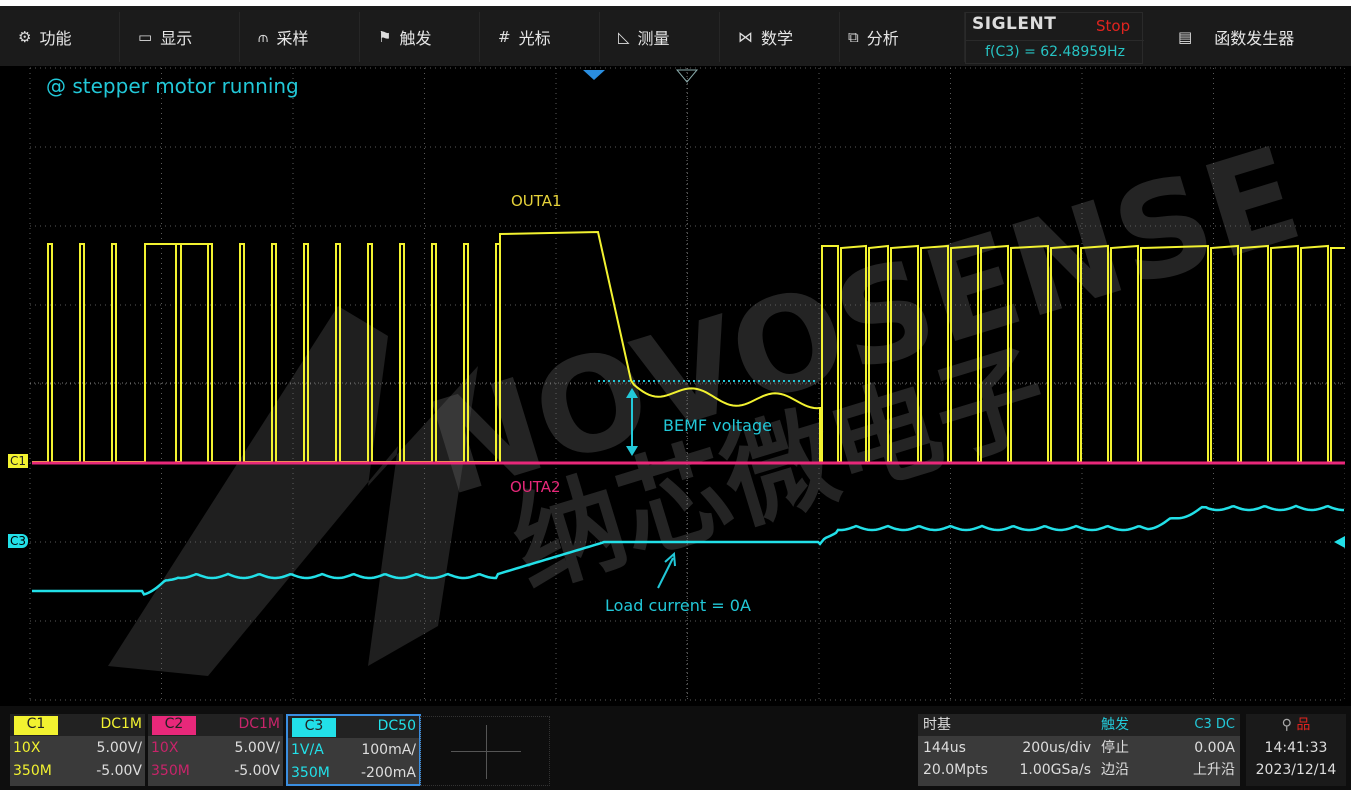  I want to click on menu-math: ⋈ 数学, so click(780, 37).